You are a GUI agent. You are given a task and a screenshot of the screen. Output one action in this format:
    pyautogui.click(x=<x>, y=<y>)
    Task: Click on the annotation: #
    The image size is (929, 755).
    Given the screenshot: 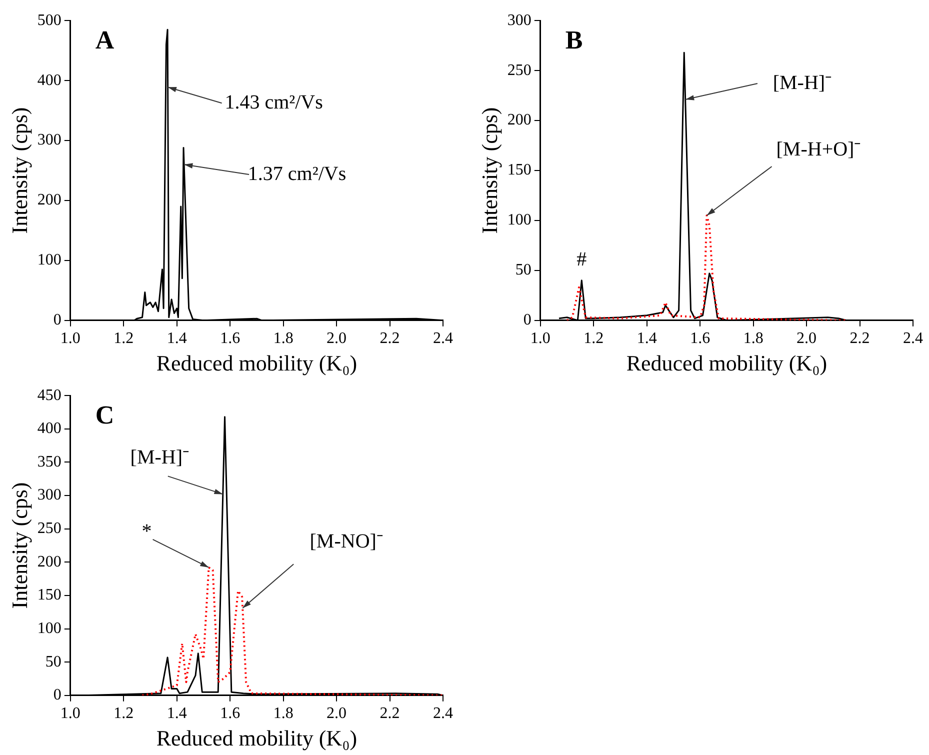 What is the action you would take?
    pyautogui.click(x=581, y=259)
    